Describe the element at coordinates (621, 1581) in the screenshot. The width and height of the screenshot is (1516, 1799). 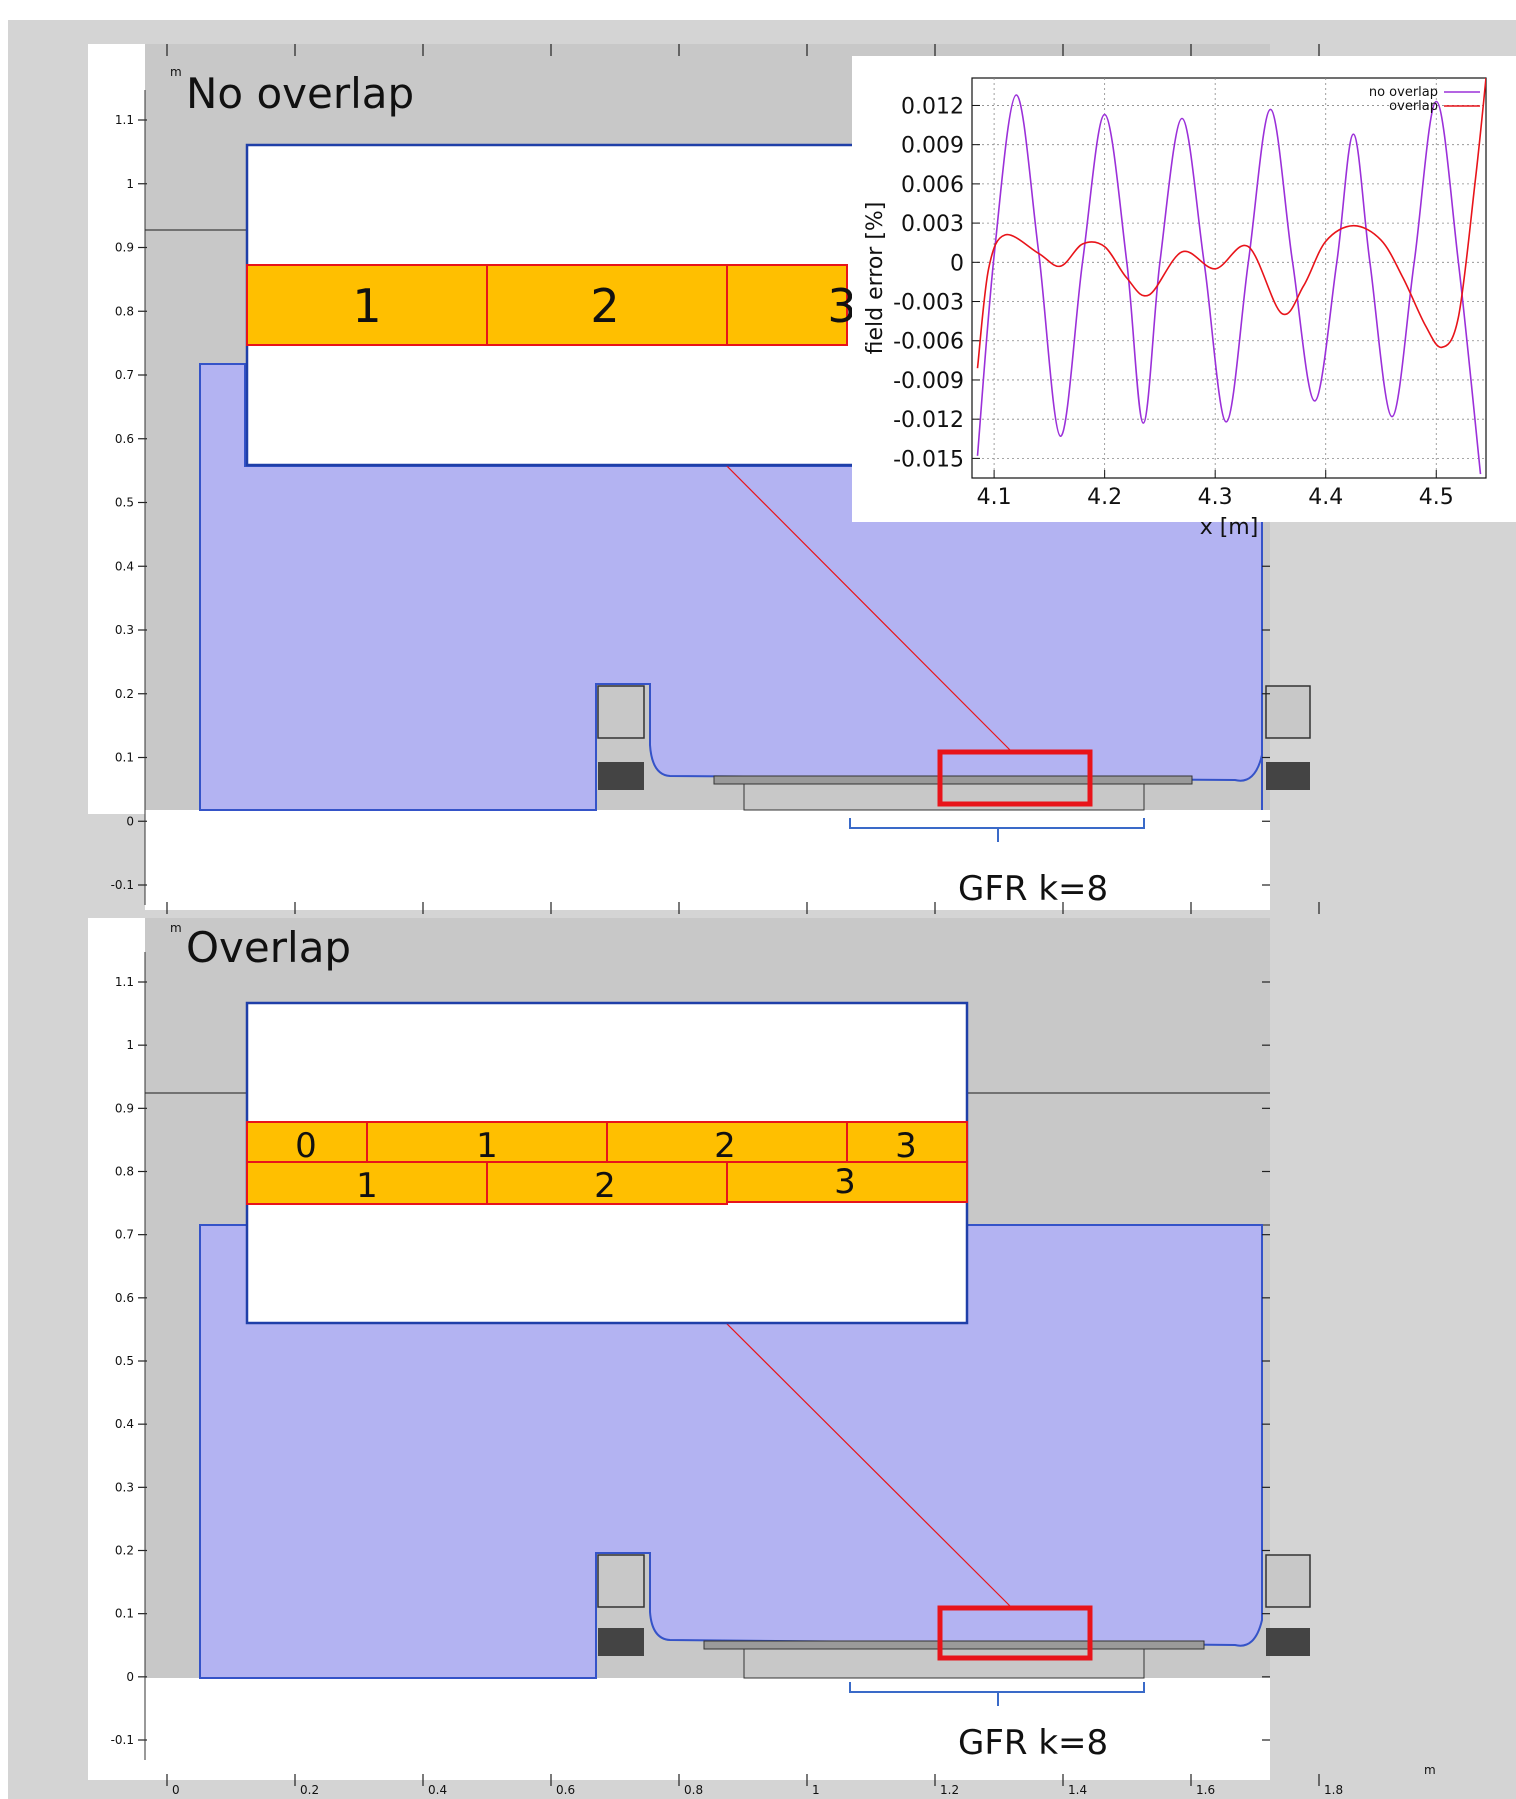
I see `bottom-coil-left-upper` at that location.